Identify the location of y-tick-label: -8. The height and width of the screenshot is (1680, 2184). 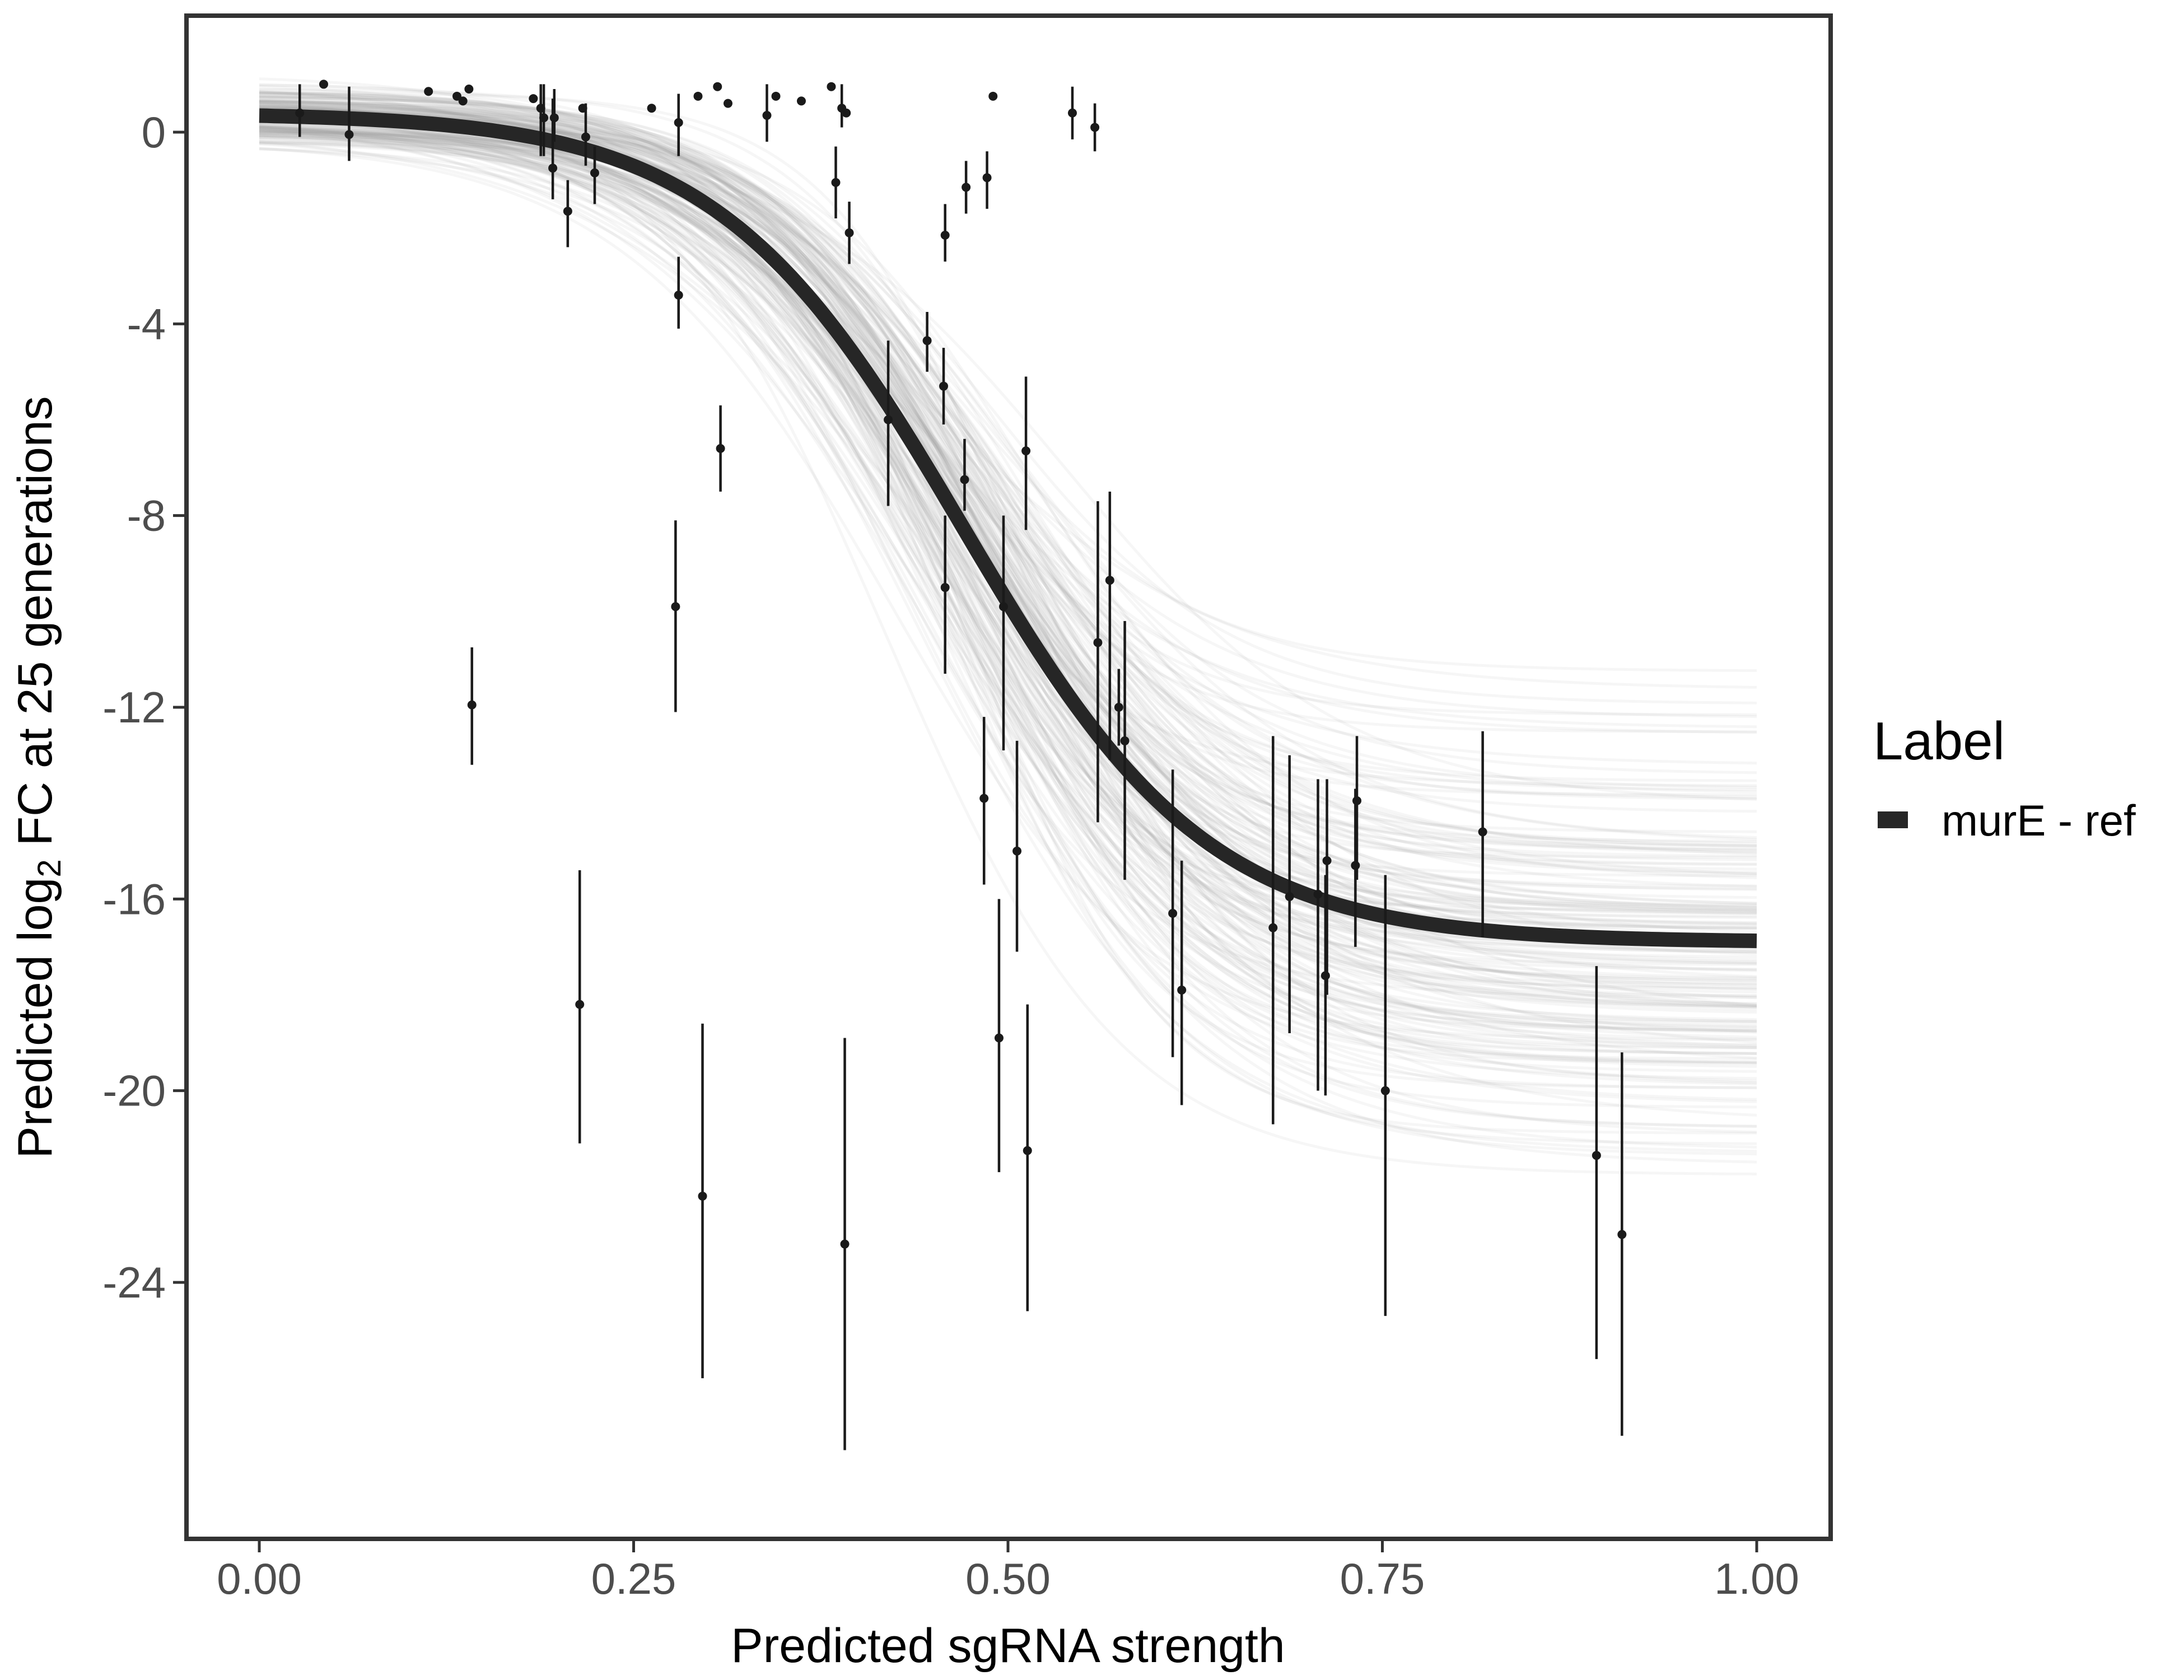
(147, 516).